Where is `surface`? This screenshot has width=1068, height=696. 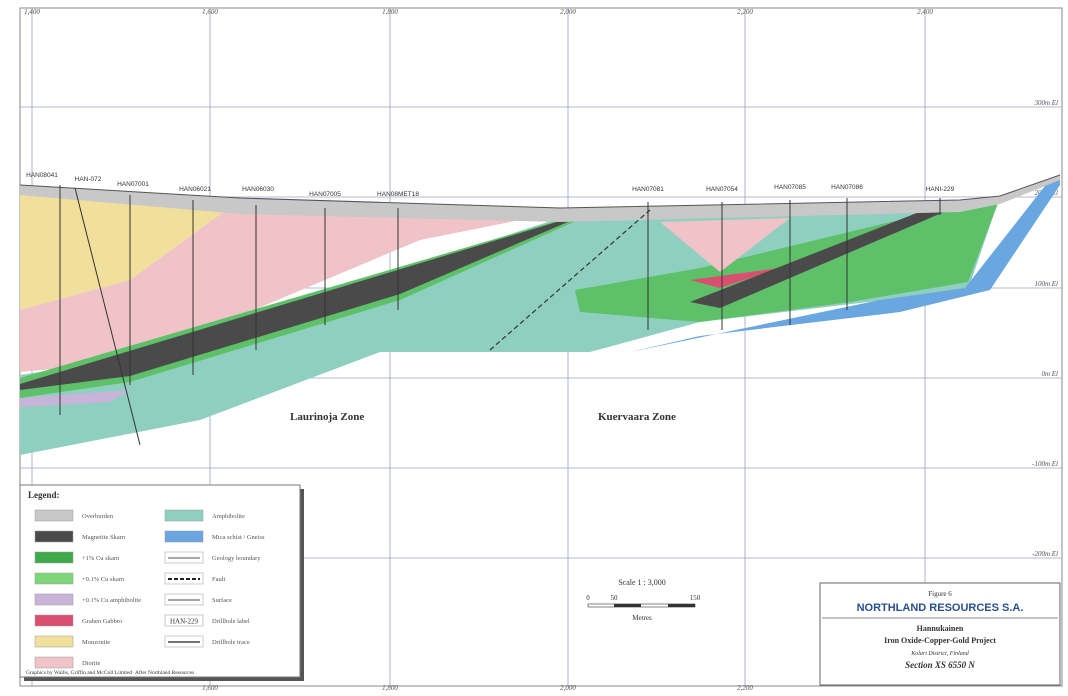
surface is located at coordinates (540, 191).